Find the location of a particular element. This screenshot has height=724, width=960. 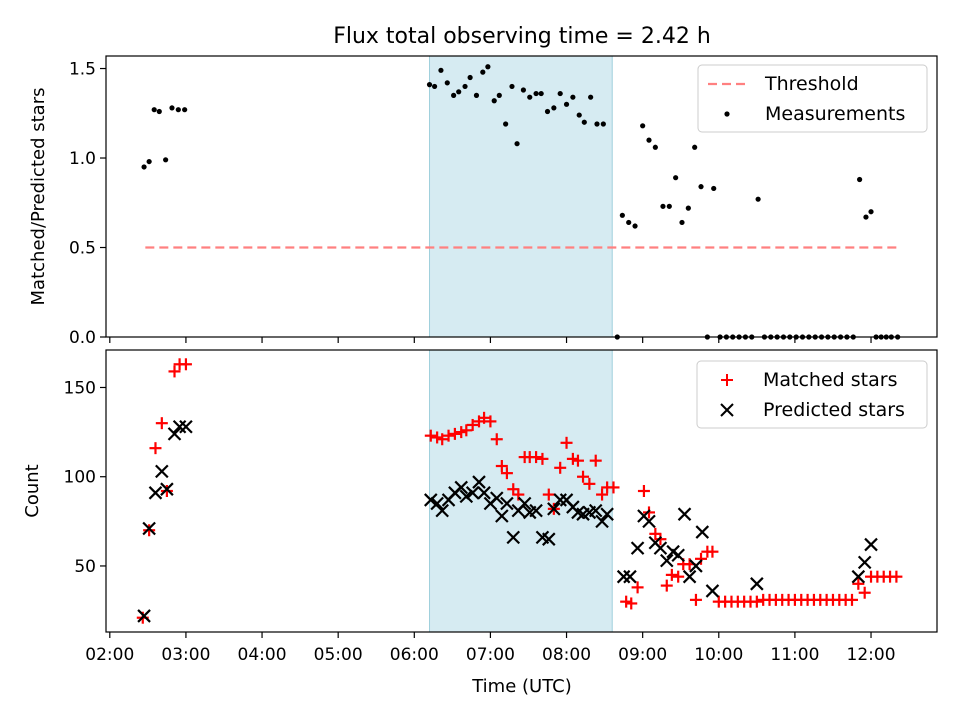

x-tick-label: 11:00 is located at coordinates (794, 655).